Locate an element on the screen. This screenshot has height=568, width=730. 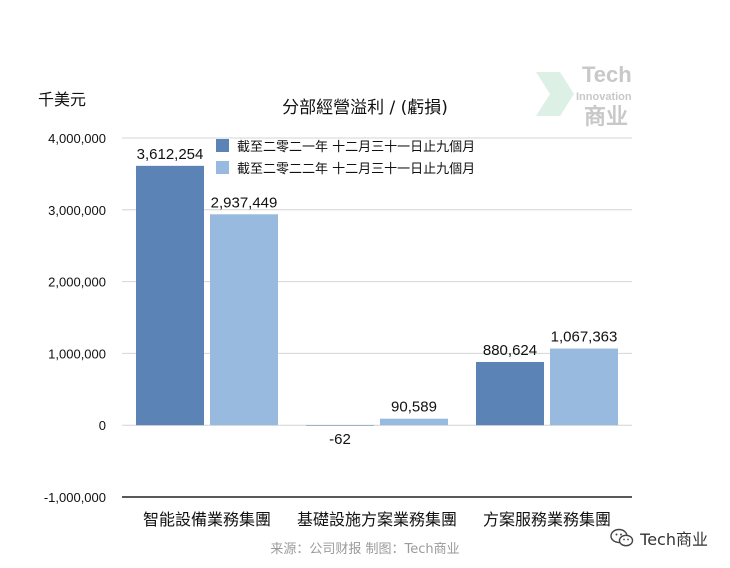
legend-swatch-2022 is located at coordinates (222, 167).